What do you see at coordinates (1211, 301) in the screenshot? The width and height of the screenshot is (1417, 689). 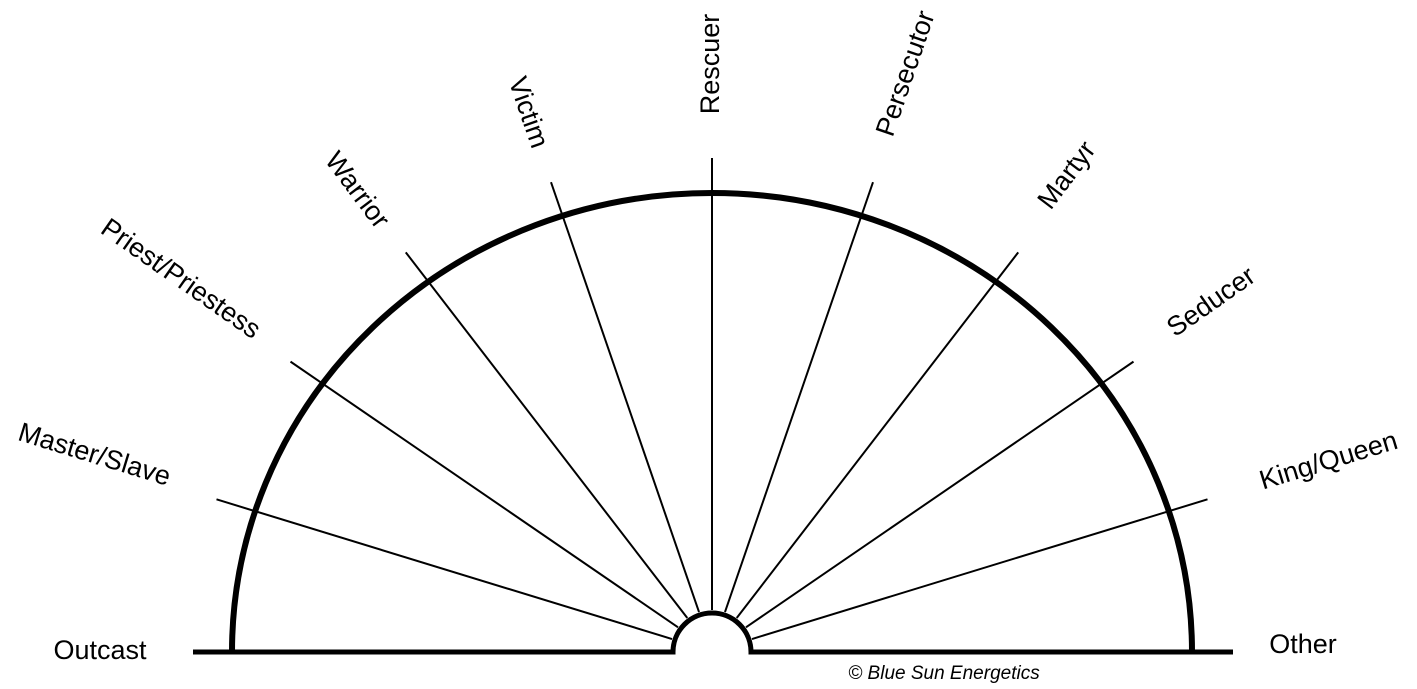 I see `spoke-label: Seducer` at bounding box center [1211, 301].